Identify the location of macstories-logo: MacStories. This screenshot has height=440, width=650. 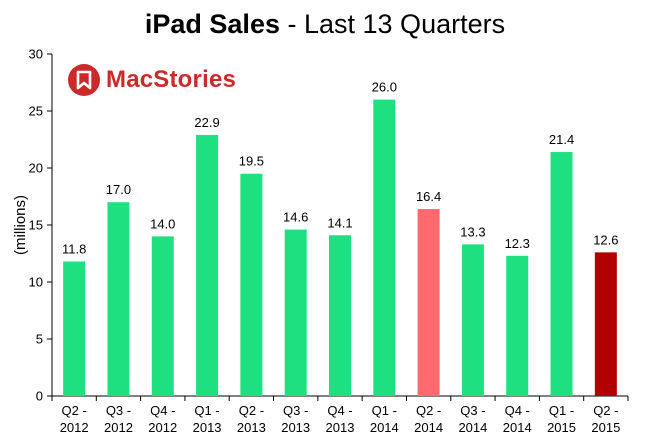
(152, 80).